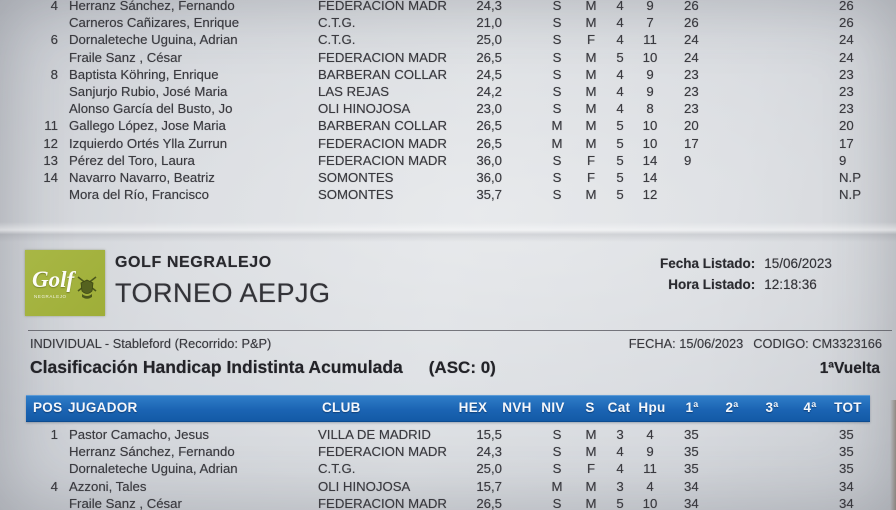 The height and width of the screenshot is (510, 896). What do you see at coordinates (691, 502) in the screenshot?
I see `cell-v1: 34` at bounding box center [691, 502].